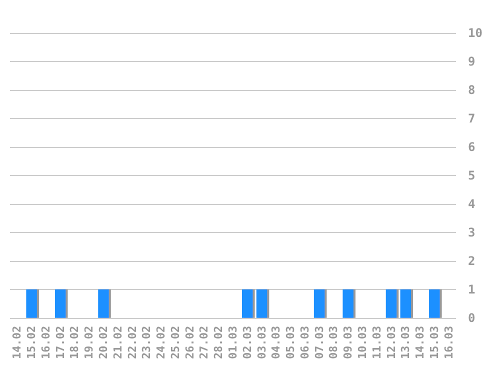  Describe the element at coordinates (291, 343) in the screenshot. I see `x-tick-label: 05.03` at that location.